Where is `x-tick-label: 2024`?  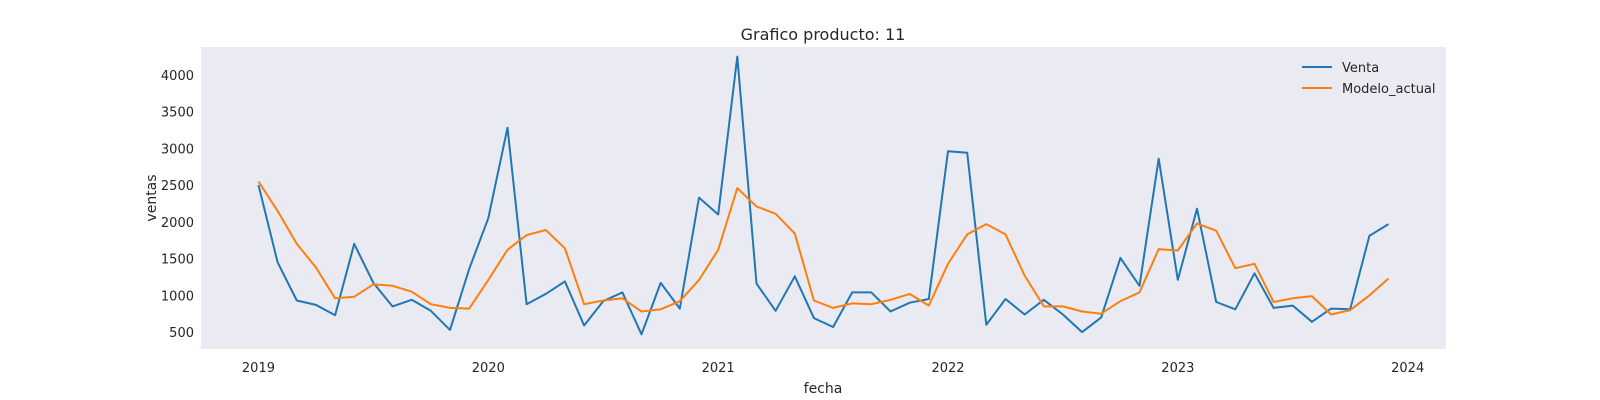
x-tick-label: 2024 is located at coordinates (1407, 368).